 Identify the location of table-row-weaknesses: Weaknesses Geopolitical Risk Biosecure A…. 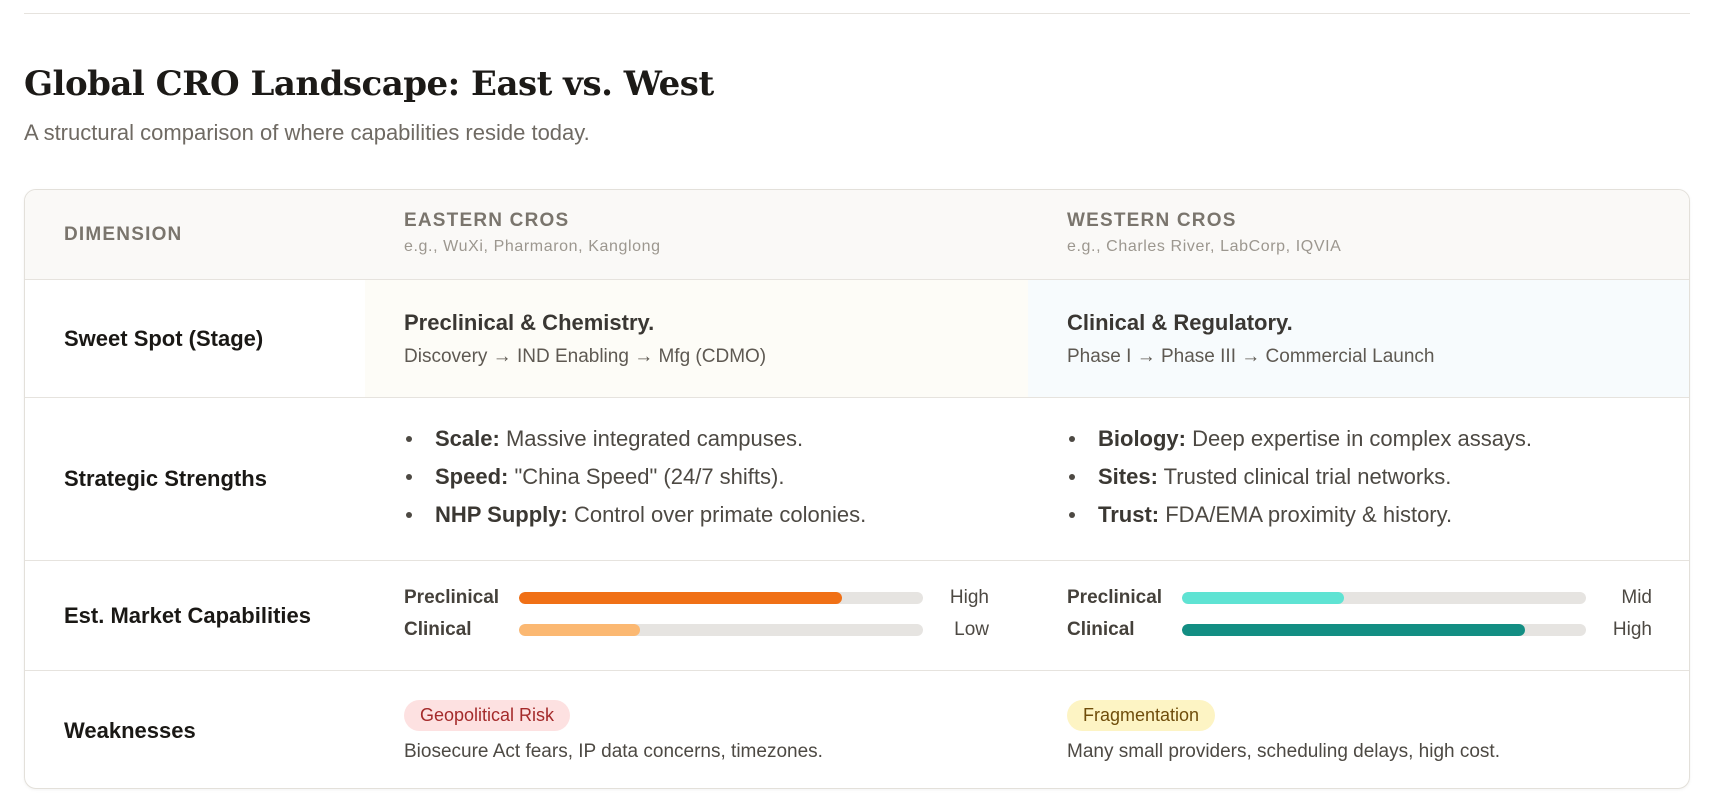
(857, 729).